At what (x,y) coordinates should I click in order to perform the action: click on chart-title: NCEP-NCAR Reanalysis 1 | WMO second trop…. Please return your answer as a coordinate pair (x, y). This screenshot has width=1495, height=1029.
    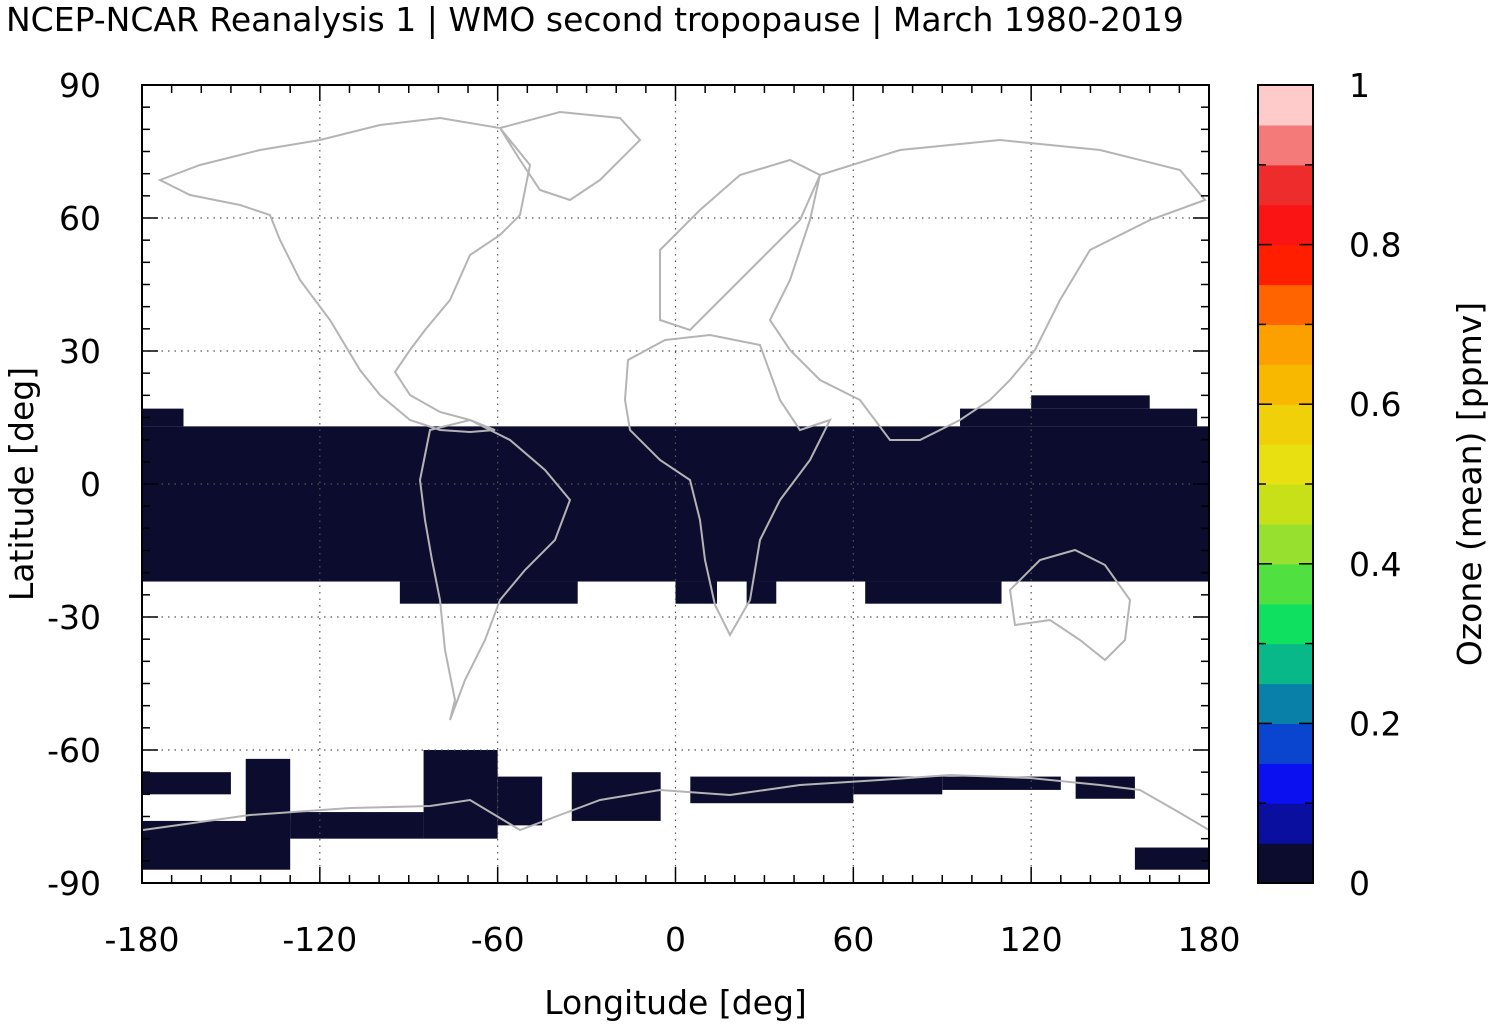
    Looking at the image, I should click on (595, 19).